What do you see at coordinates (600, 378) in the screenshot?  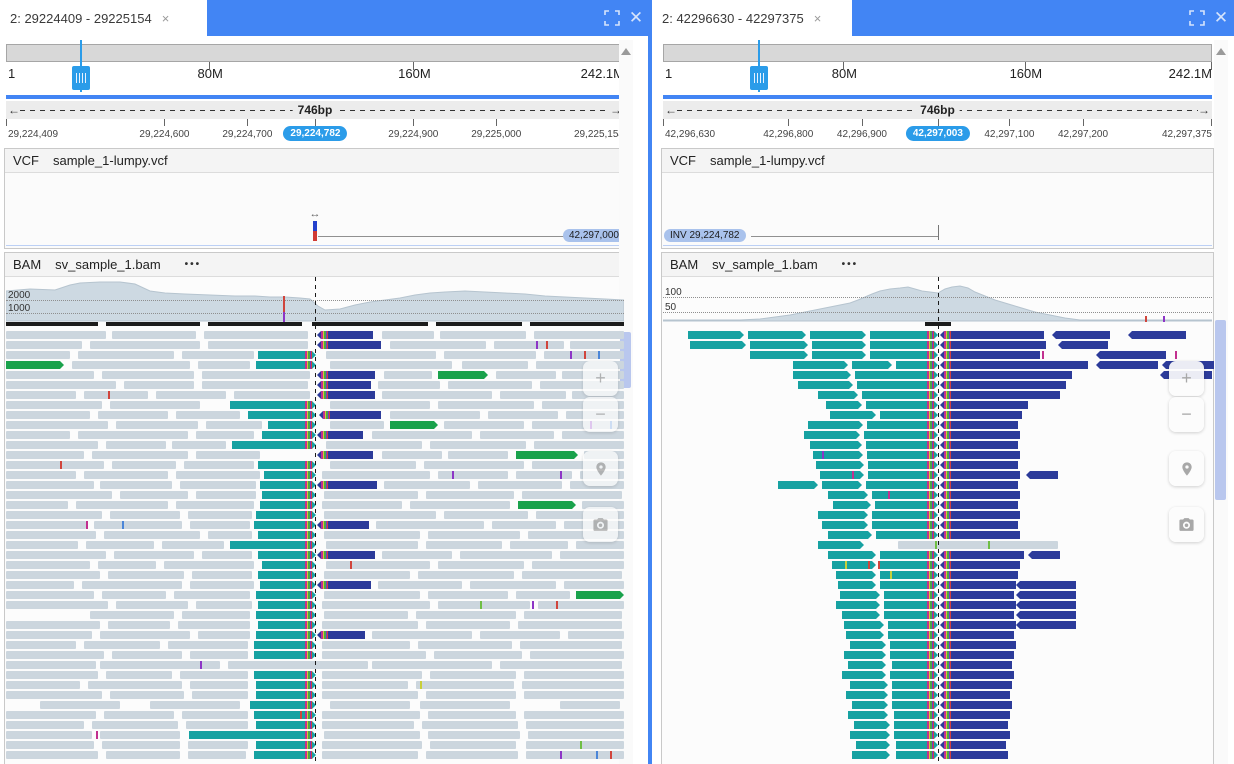 I see `zoom-in-button: +` at bounding box center [600, 378].